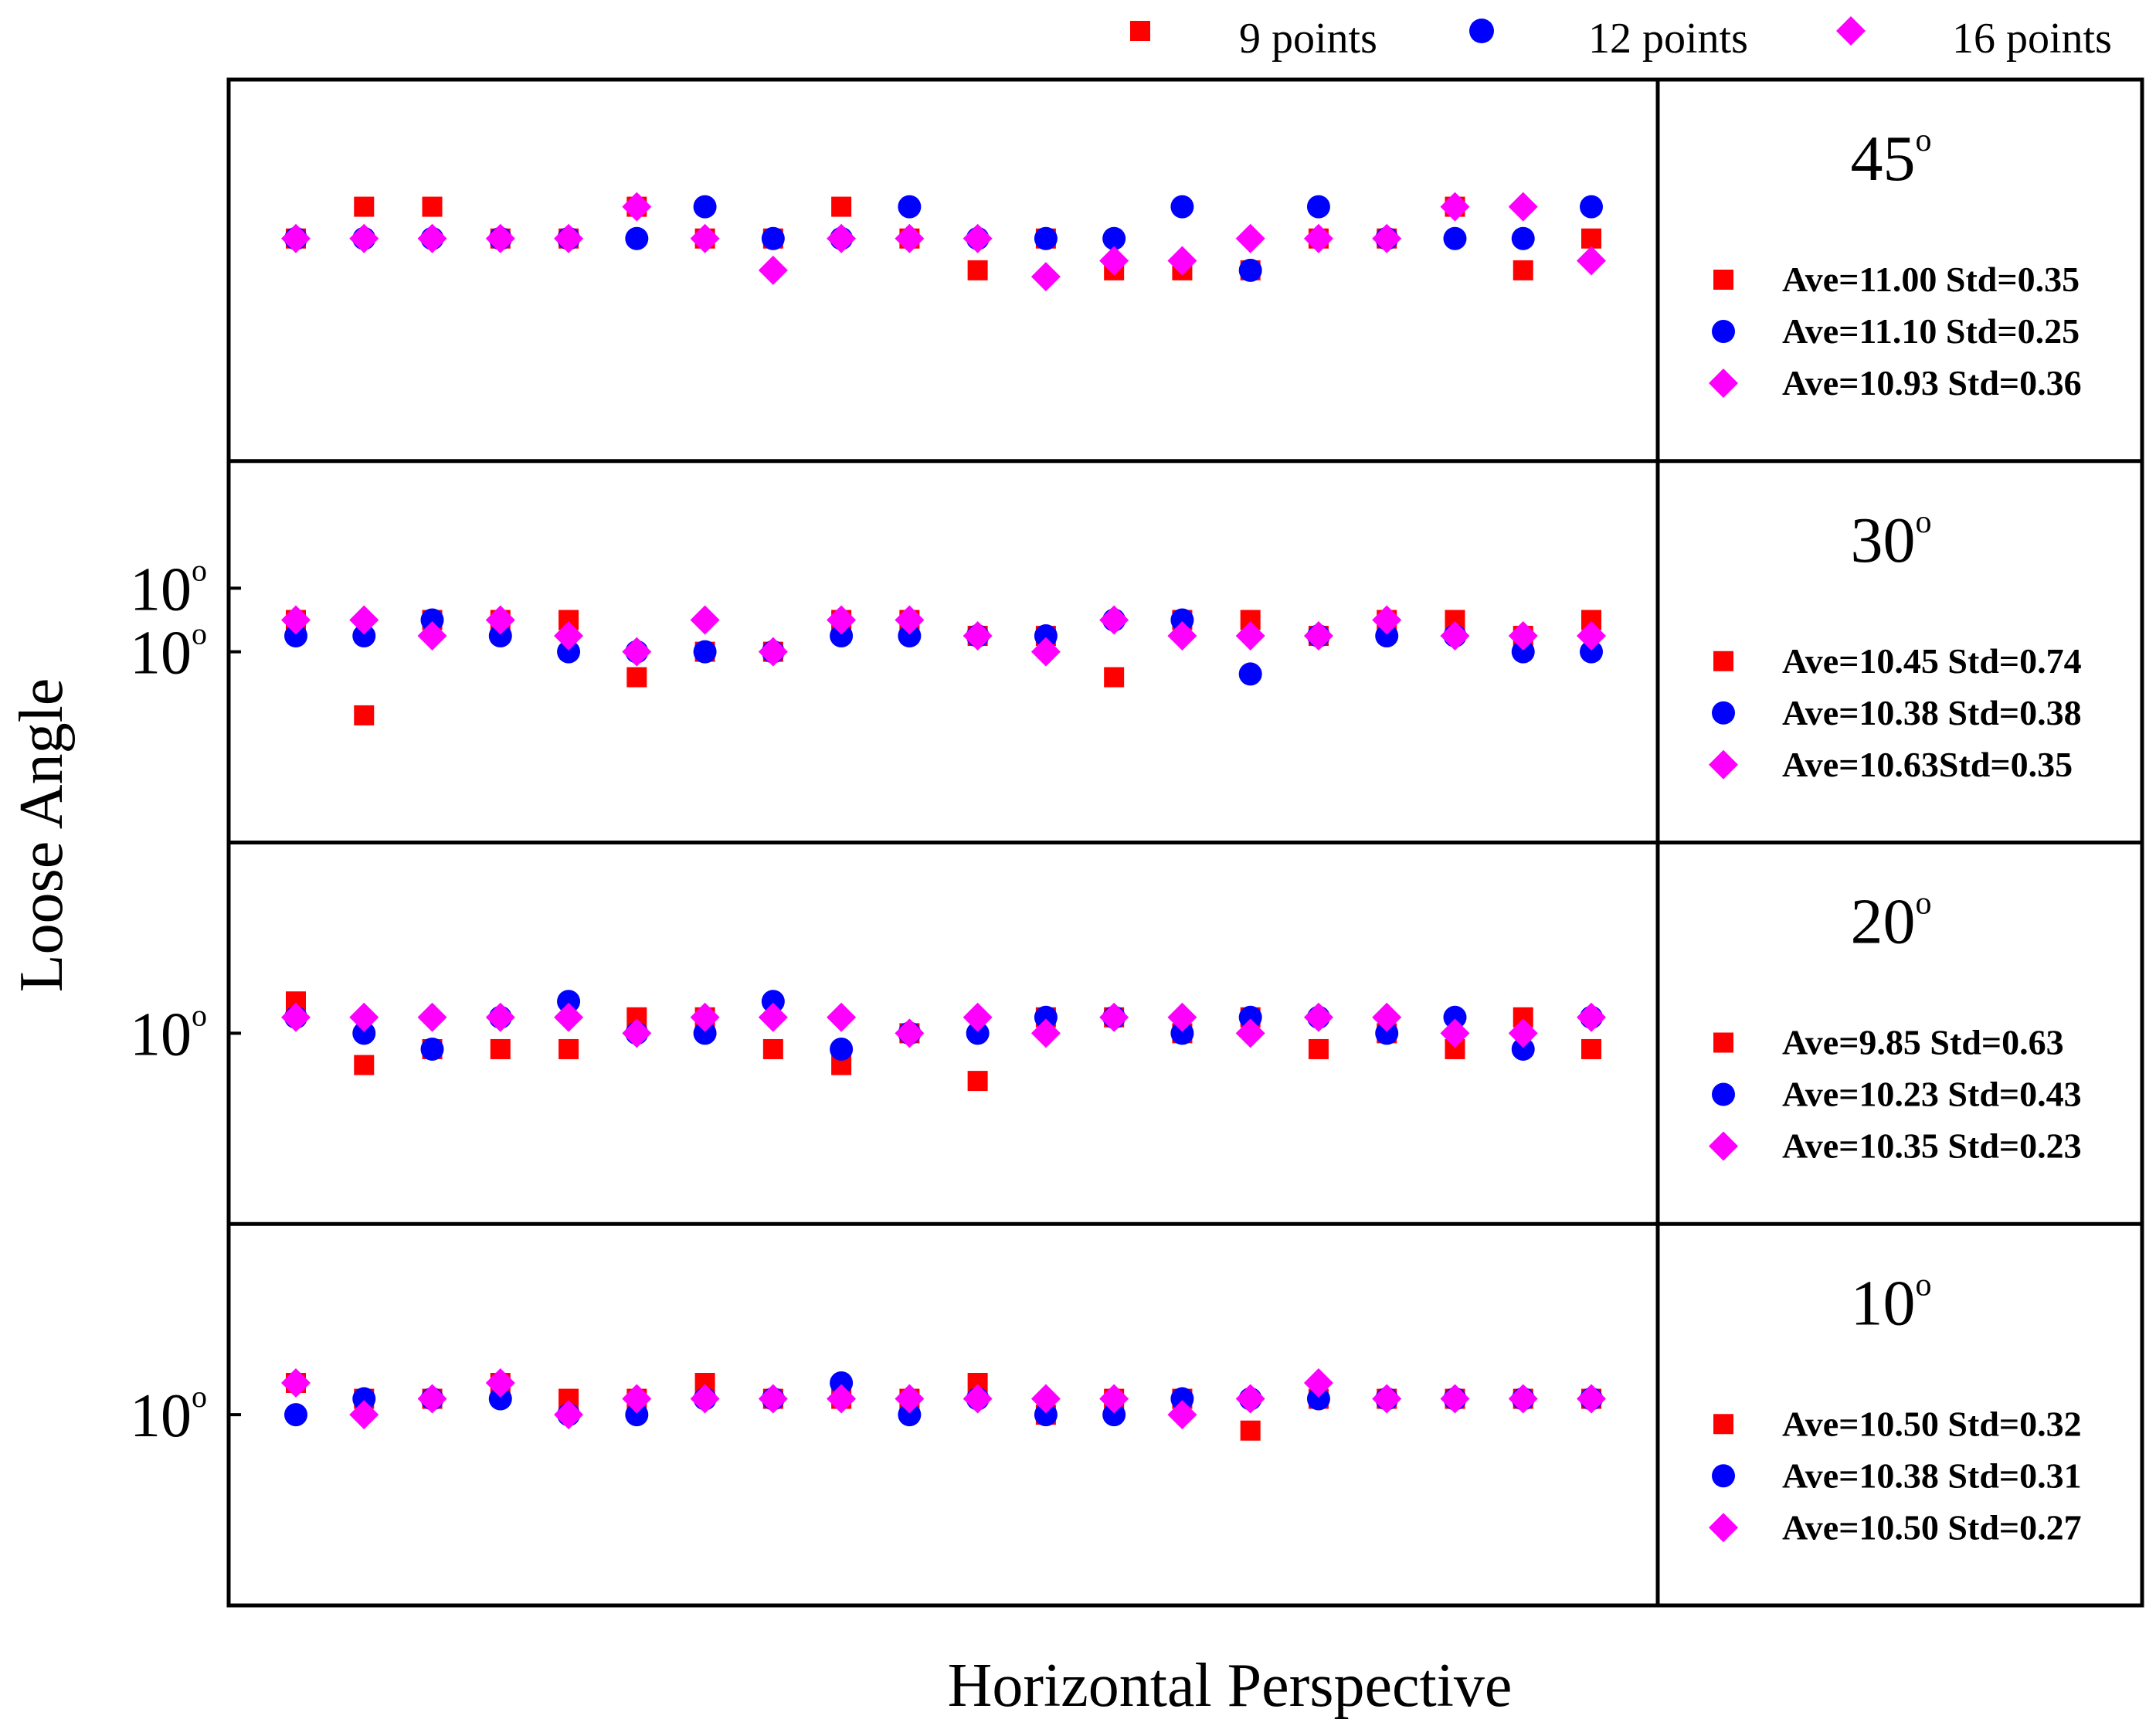 Image resolution: width=2156 pixels, height=1736 pixels. What do you see at coordinates (1932, 1527) in the screenshot?
I see `stats-text-16-points: Ave=10.50 Std=0.27` at bounding box center [1932, 1527].